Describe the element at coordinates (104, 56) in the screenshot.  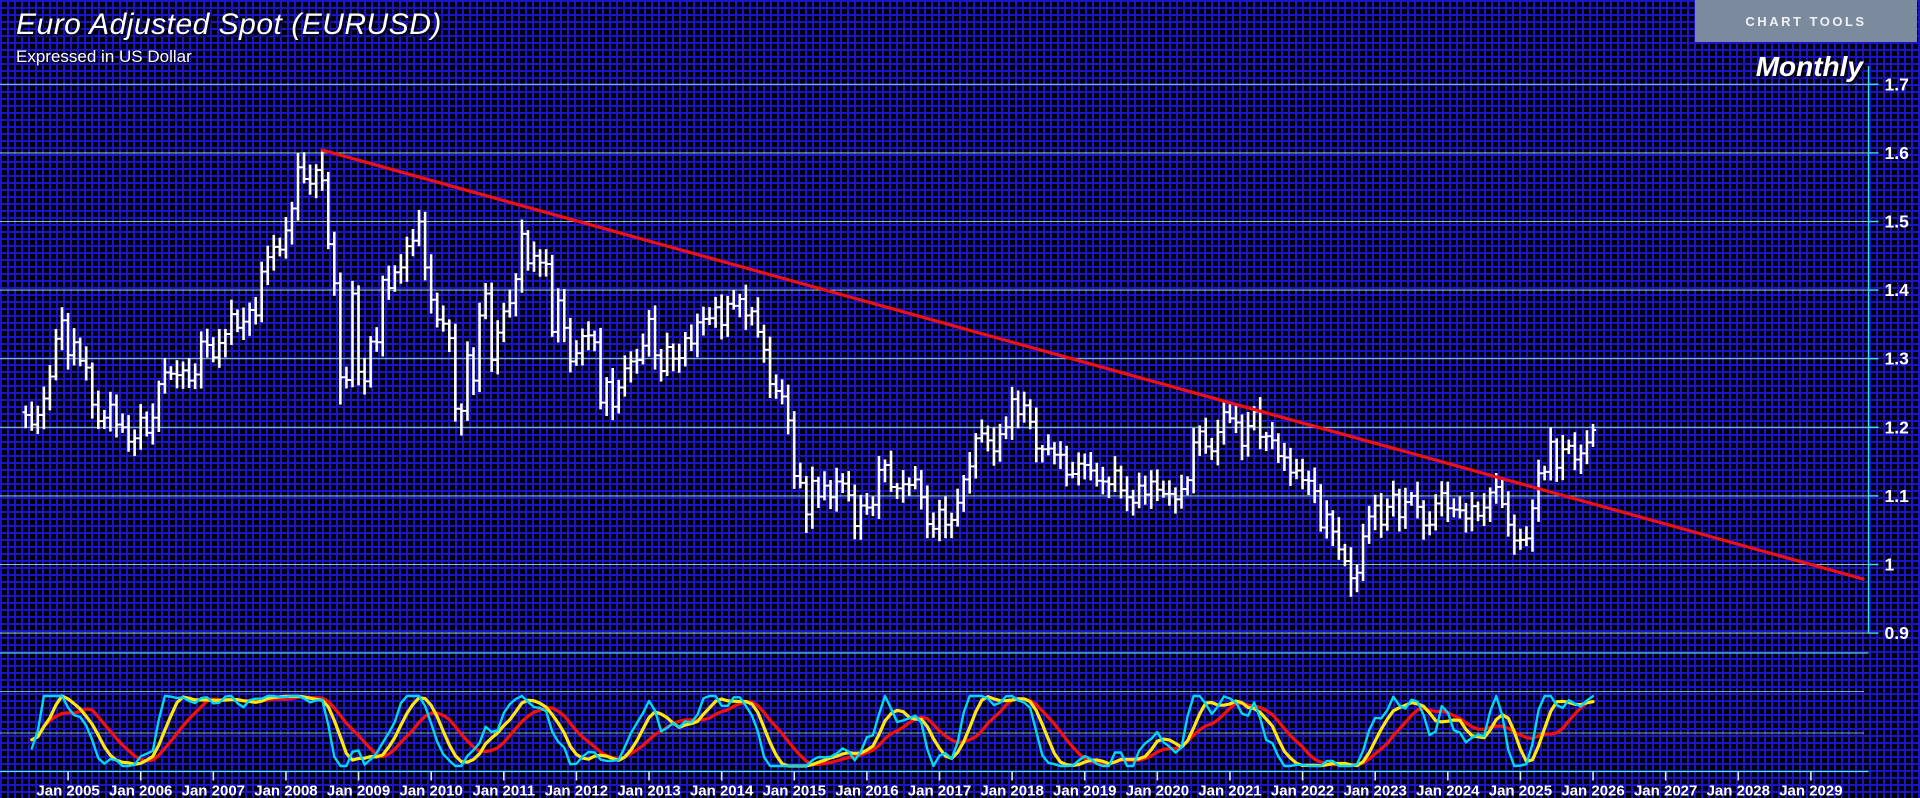
I see `chart-subtitle: Expressed in US Dollar` at that location.